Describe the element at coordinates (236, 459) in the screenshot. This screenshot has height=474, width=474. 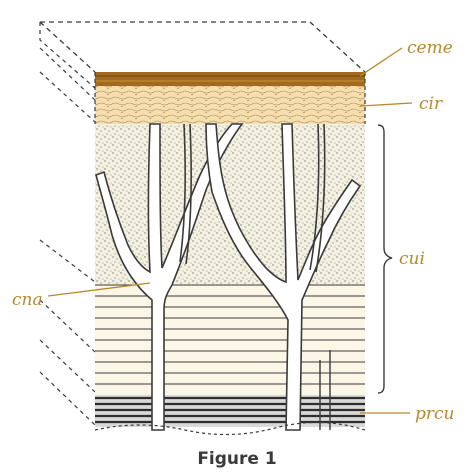
I see `figure-caption: Figure 1` at that location.